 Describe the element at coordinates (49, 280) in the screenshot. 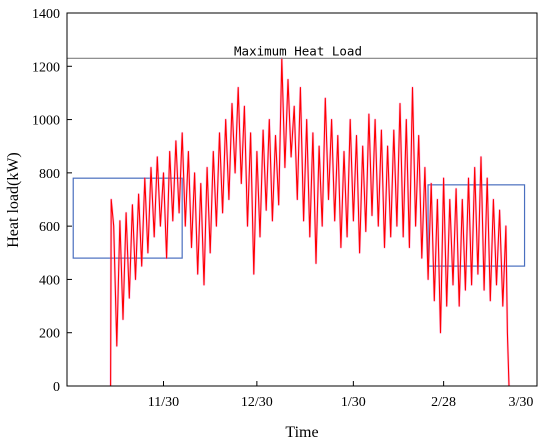

I see `y-tick-label: 400` at that location.